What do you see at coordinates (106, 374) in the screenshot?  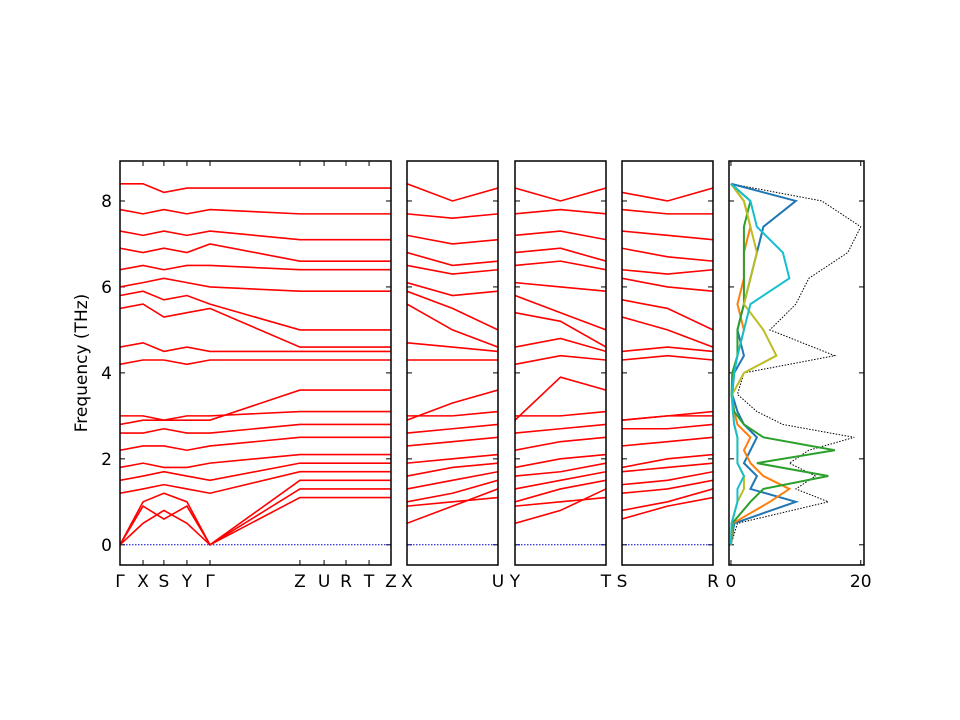 I see `y-tick-label: 4` at bounding box center [106, 374].